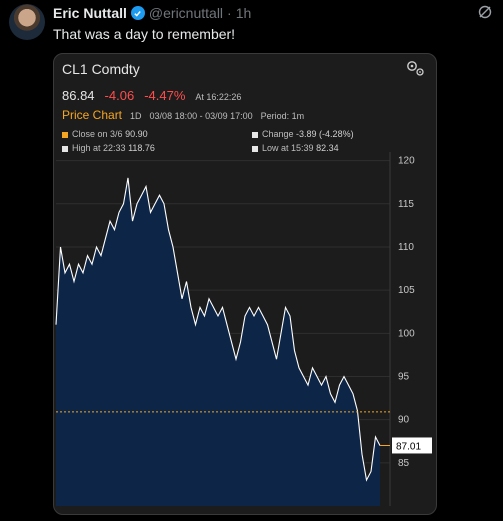  Describe the element at coordinates (406, 333) in the screenshot. I see `y-tick-label: 100` at that location.